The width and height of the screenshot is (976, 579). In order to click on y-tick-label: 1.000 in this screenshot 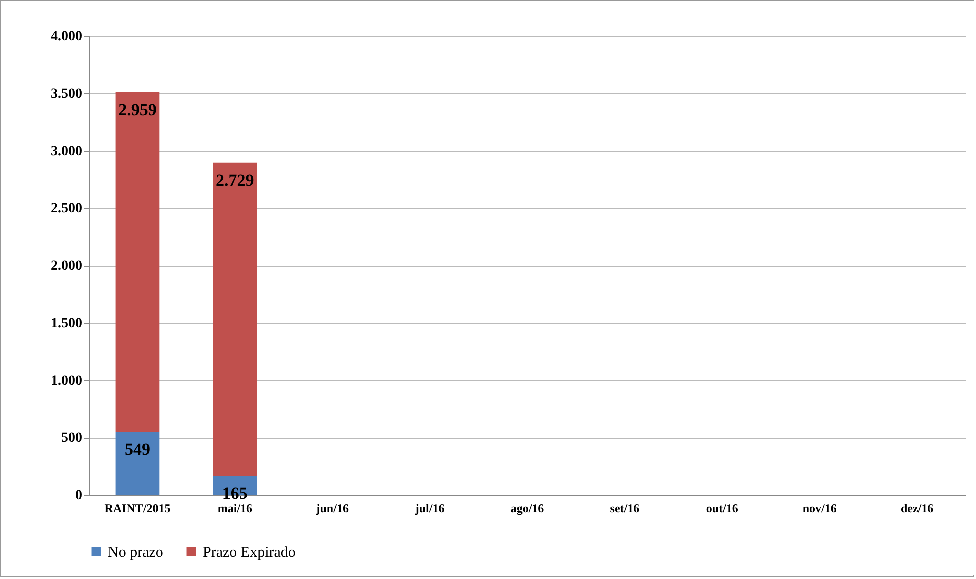, I will do `click(66, 381)`.